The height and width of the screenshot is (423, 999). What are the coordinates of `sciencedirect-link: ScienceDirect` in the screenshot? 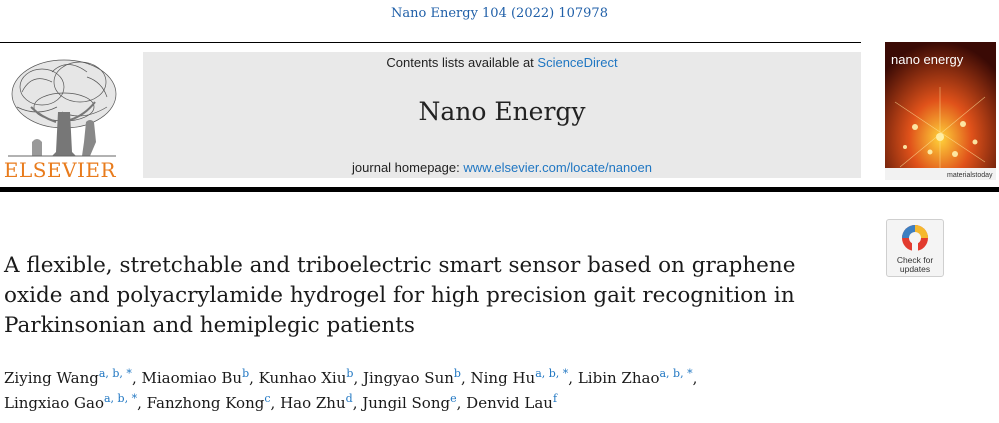 It's located at (577, 62).